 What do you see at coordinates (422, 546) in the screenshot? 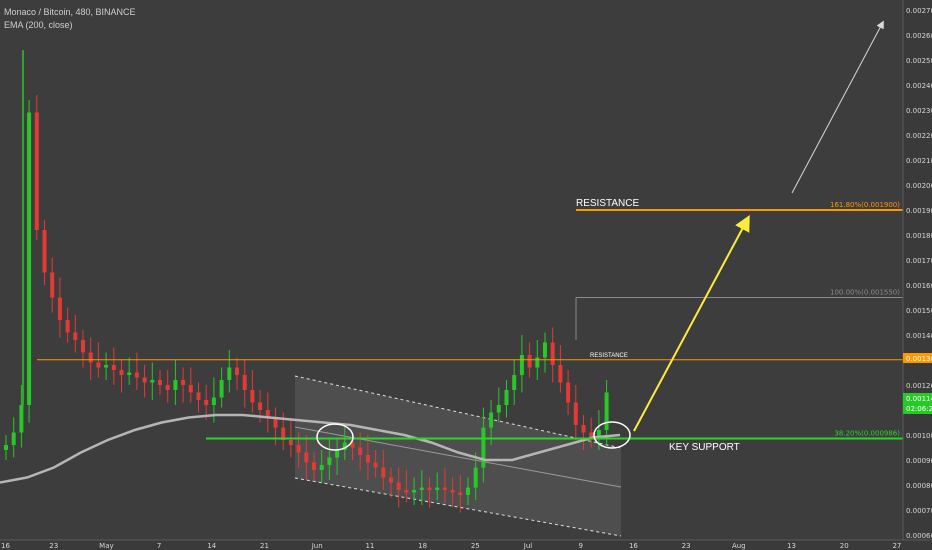
I see `x-tick-label: 18` at bounding box center [422, 546].